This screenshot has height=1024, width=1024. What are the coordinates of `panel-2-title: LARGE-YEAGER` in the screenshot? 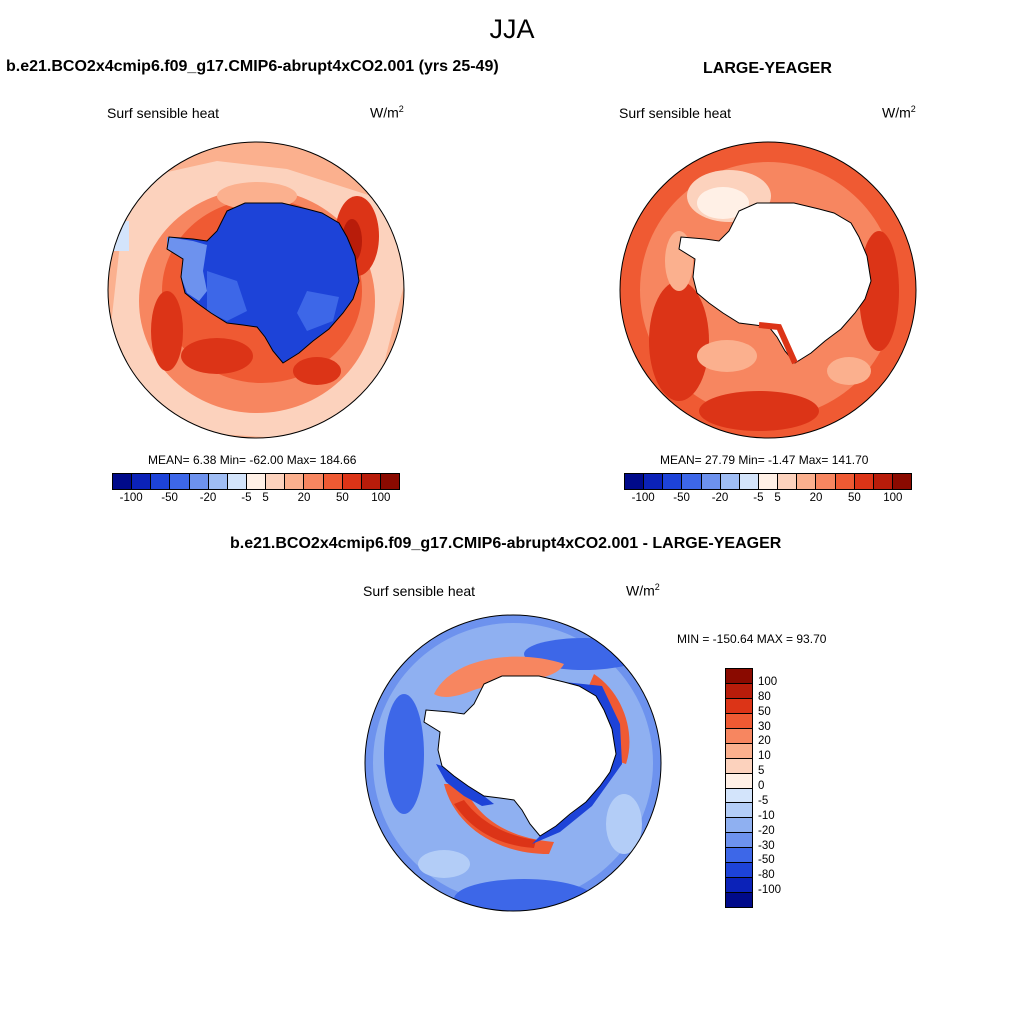 It's located at (767, 68).